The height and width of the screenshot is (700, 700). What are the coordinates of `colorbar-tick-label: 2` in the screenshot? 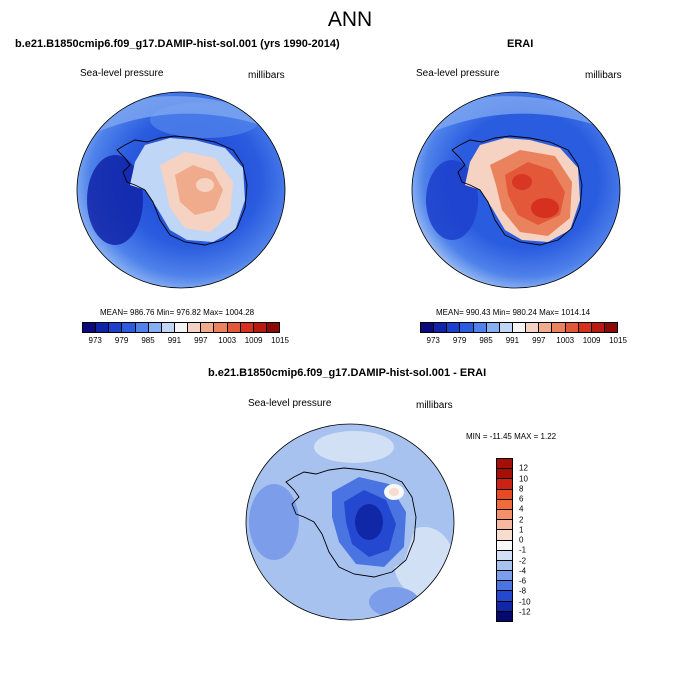 It's located at (521, 519).